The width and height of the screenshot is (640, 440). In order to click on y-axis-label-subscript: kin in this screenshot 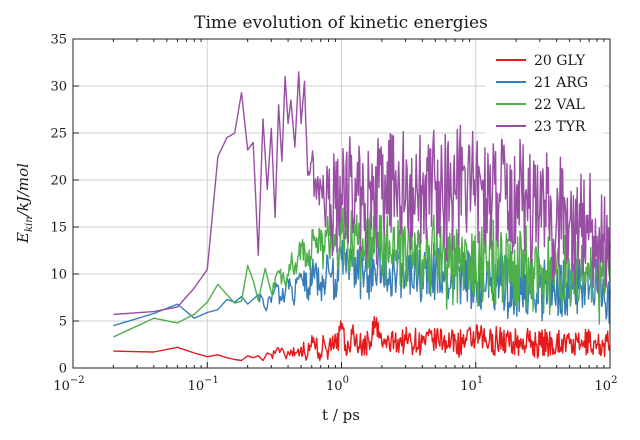, I will do `click(29, 224)`.